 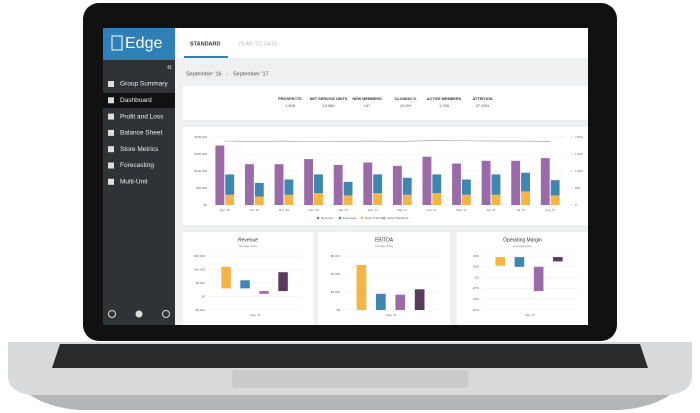 I want to click on nav-item: Store Metrics, so click(x=139, y=149).